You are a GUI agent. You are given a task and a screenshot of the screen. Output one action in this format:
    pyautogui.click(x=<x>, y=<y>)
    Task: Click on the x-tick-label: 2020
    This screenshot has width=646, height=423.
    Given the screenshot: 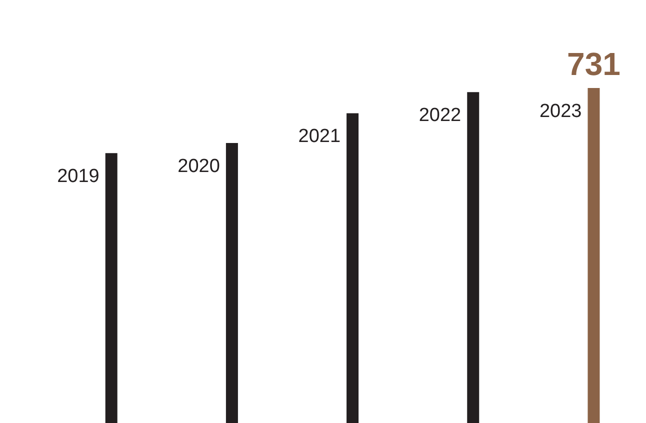 What is the action you would take?
    pyautogui.click(x=199, y=166)
    